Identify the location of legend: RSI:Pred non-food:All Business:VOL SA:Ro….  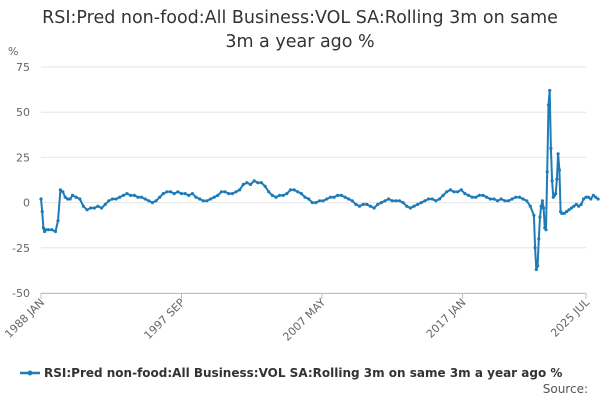
(291, 373).